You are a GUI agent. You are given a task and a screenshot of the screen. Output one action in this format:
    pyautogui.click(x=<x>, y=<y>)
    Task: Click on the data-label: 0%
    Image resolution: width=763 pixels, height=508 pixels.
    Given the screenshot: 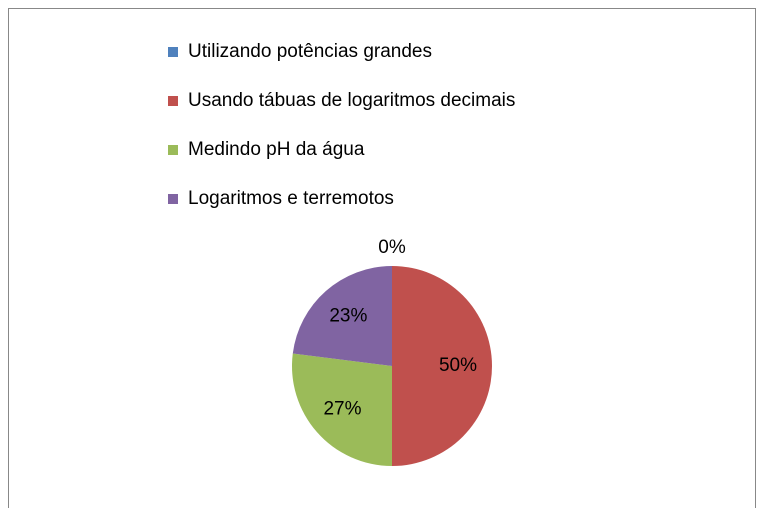 What is the action you would take?
    pyautogui.click(x=392, y=247)
    